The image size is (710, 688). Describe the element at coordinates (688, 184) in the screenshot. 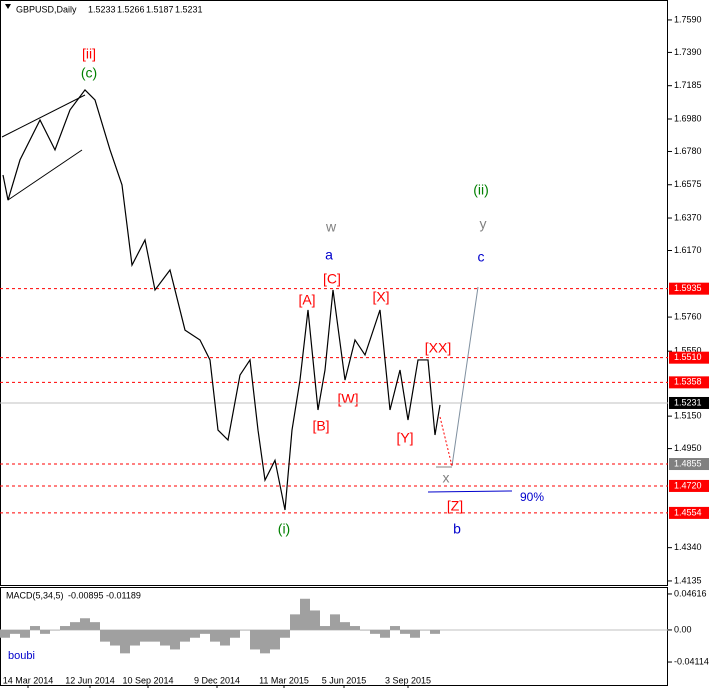

I see `y-tick-label: 1.6575` at that location.